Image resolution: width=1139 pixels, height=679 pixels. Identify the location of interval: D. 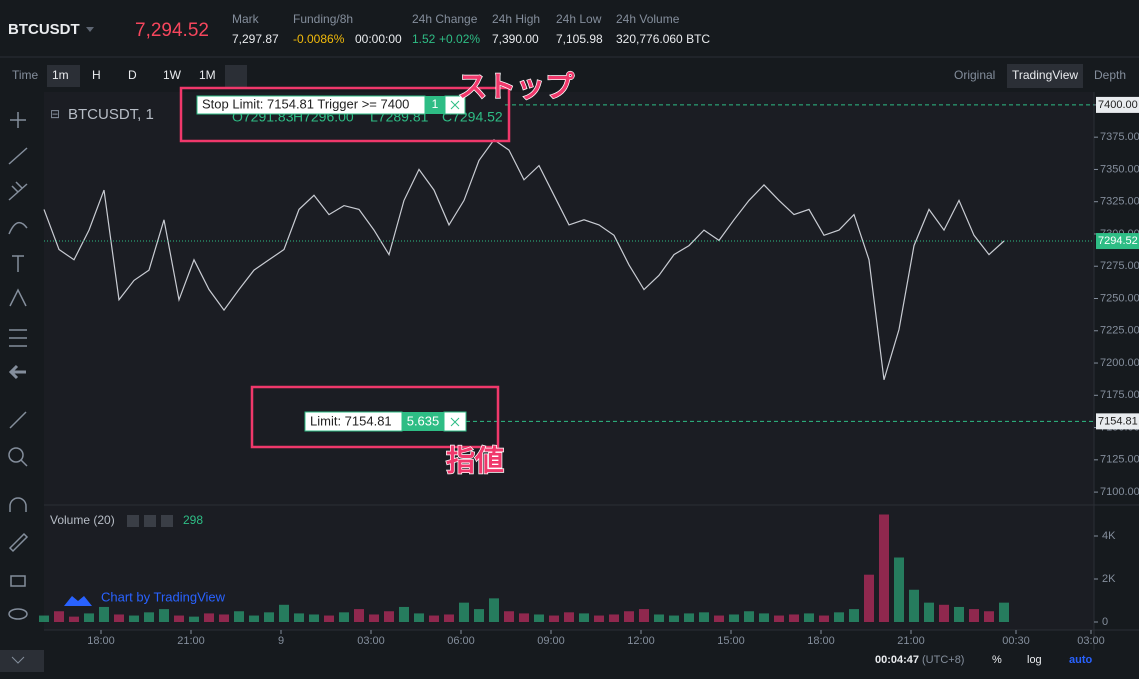
(132, 75).